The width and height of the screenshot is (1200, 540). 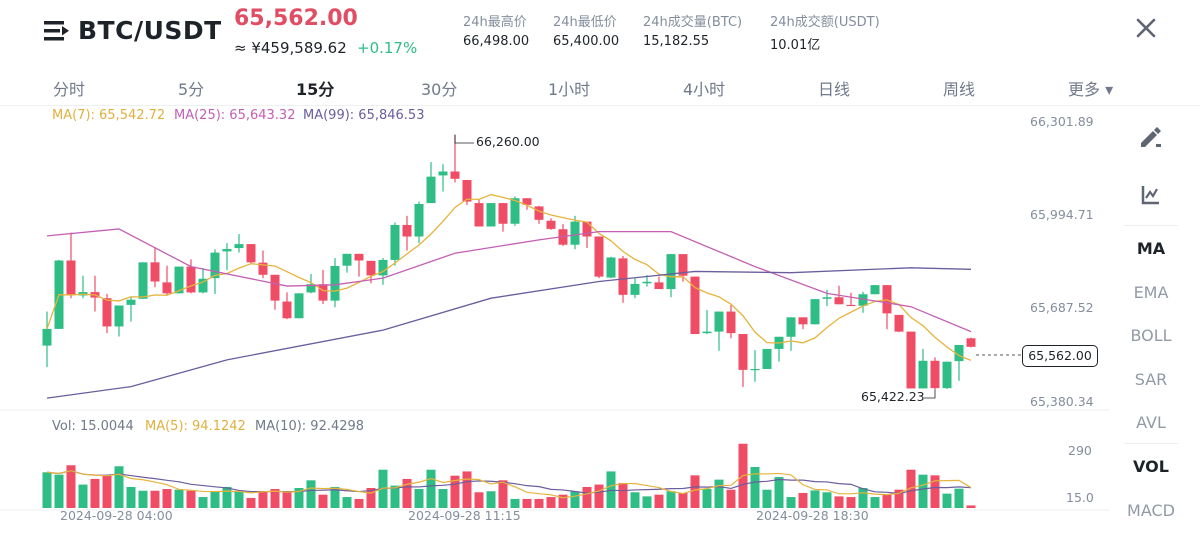 I want to click on indicator-avl: AVL, so click(x=1151, y=422).